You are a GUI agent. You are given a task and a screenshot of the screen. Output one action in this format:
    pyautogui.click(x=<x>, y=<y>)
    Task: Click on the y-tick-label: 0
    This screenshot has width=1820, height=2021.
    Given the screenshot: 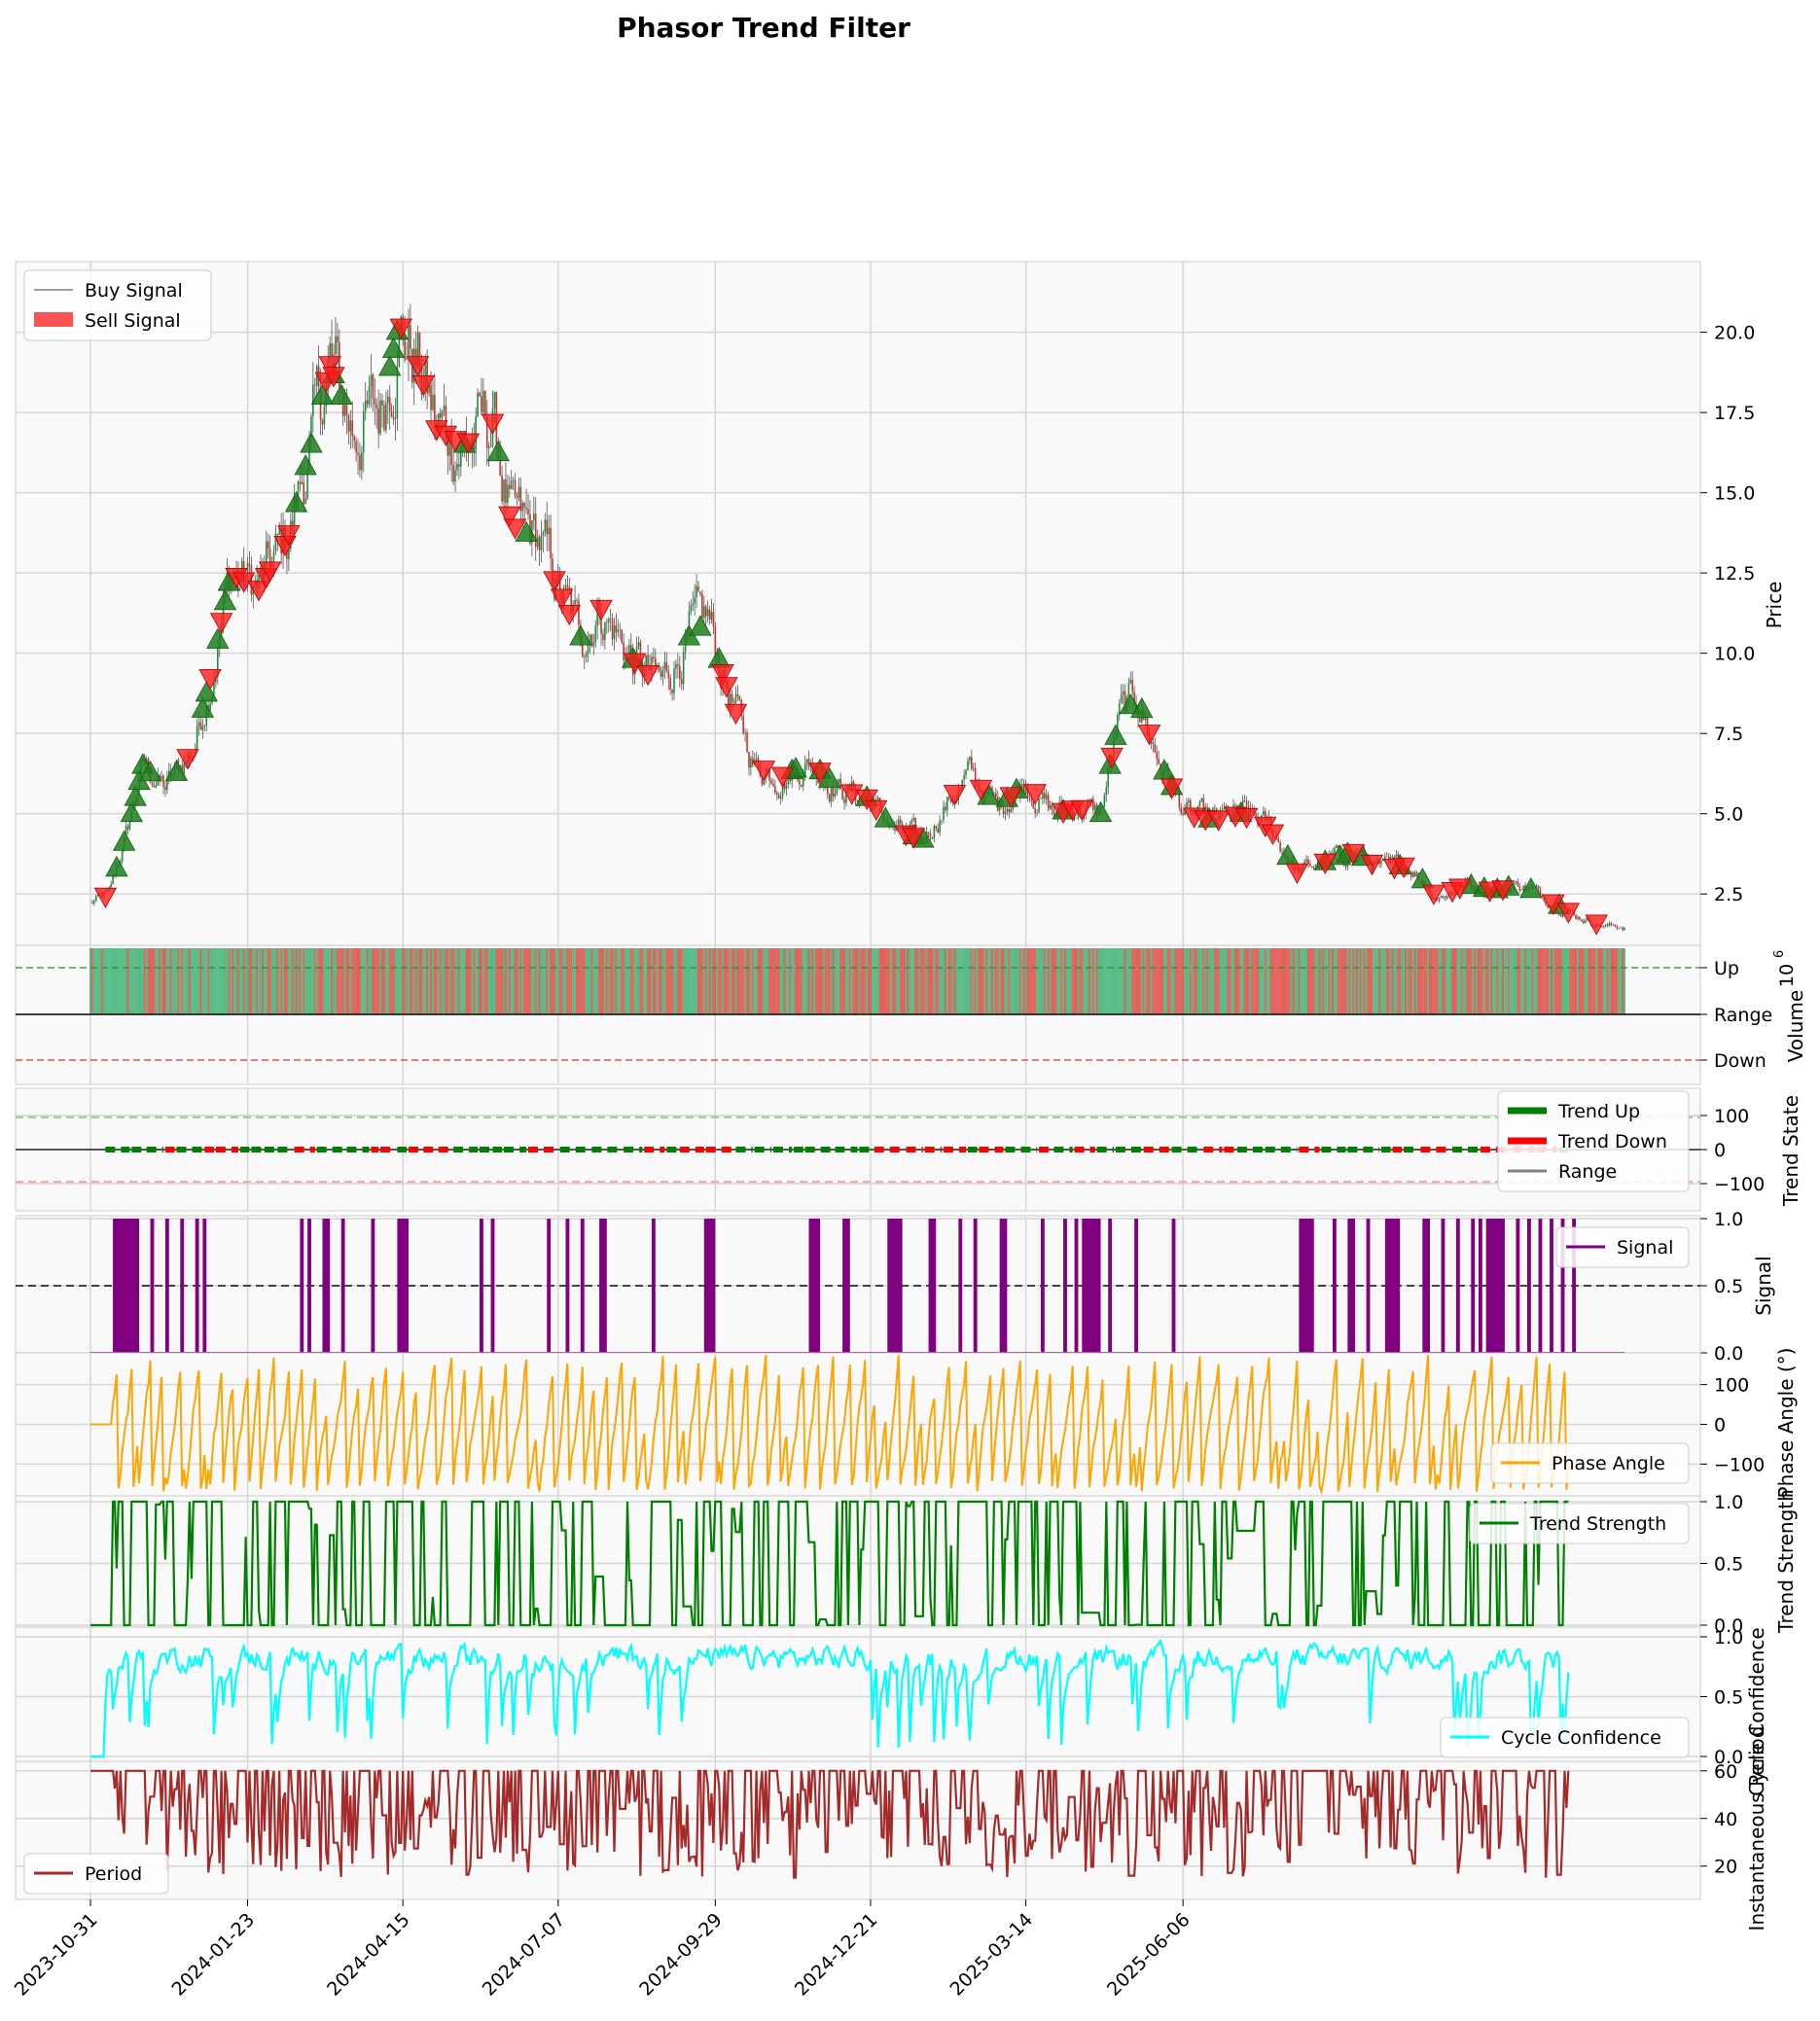 What is the action you would take?
    pyautogui.click(x=1720, y=1426)
    